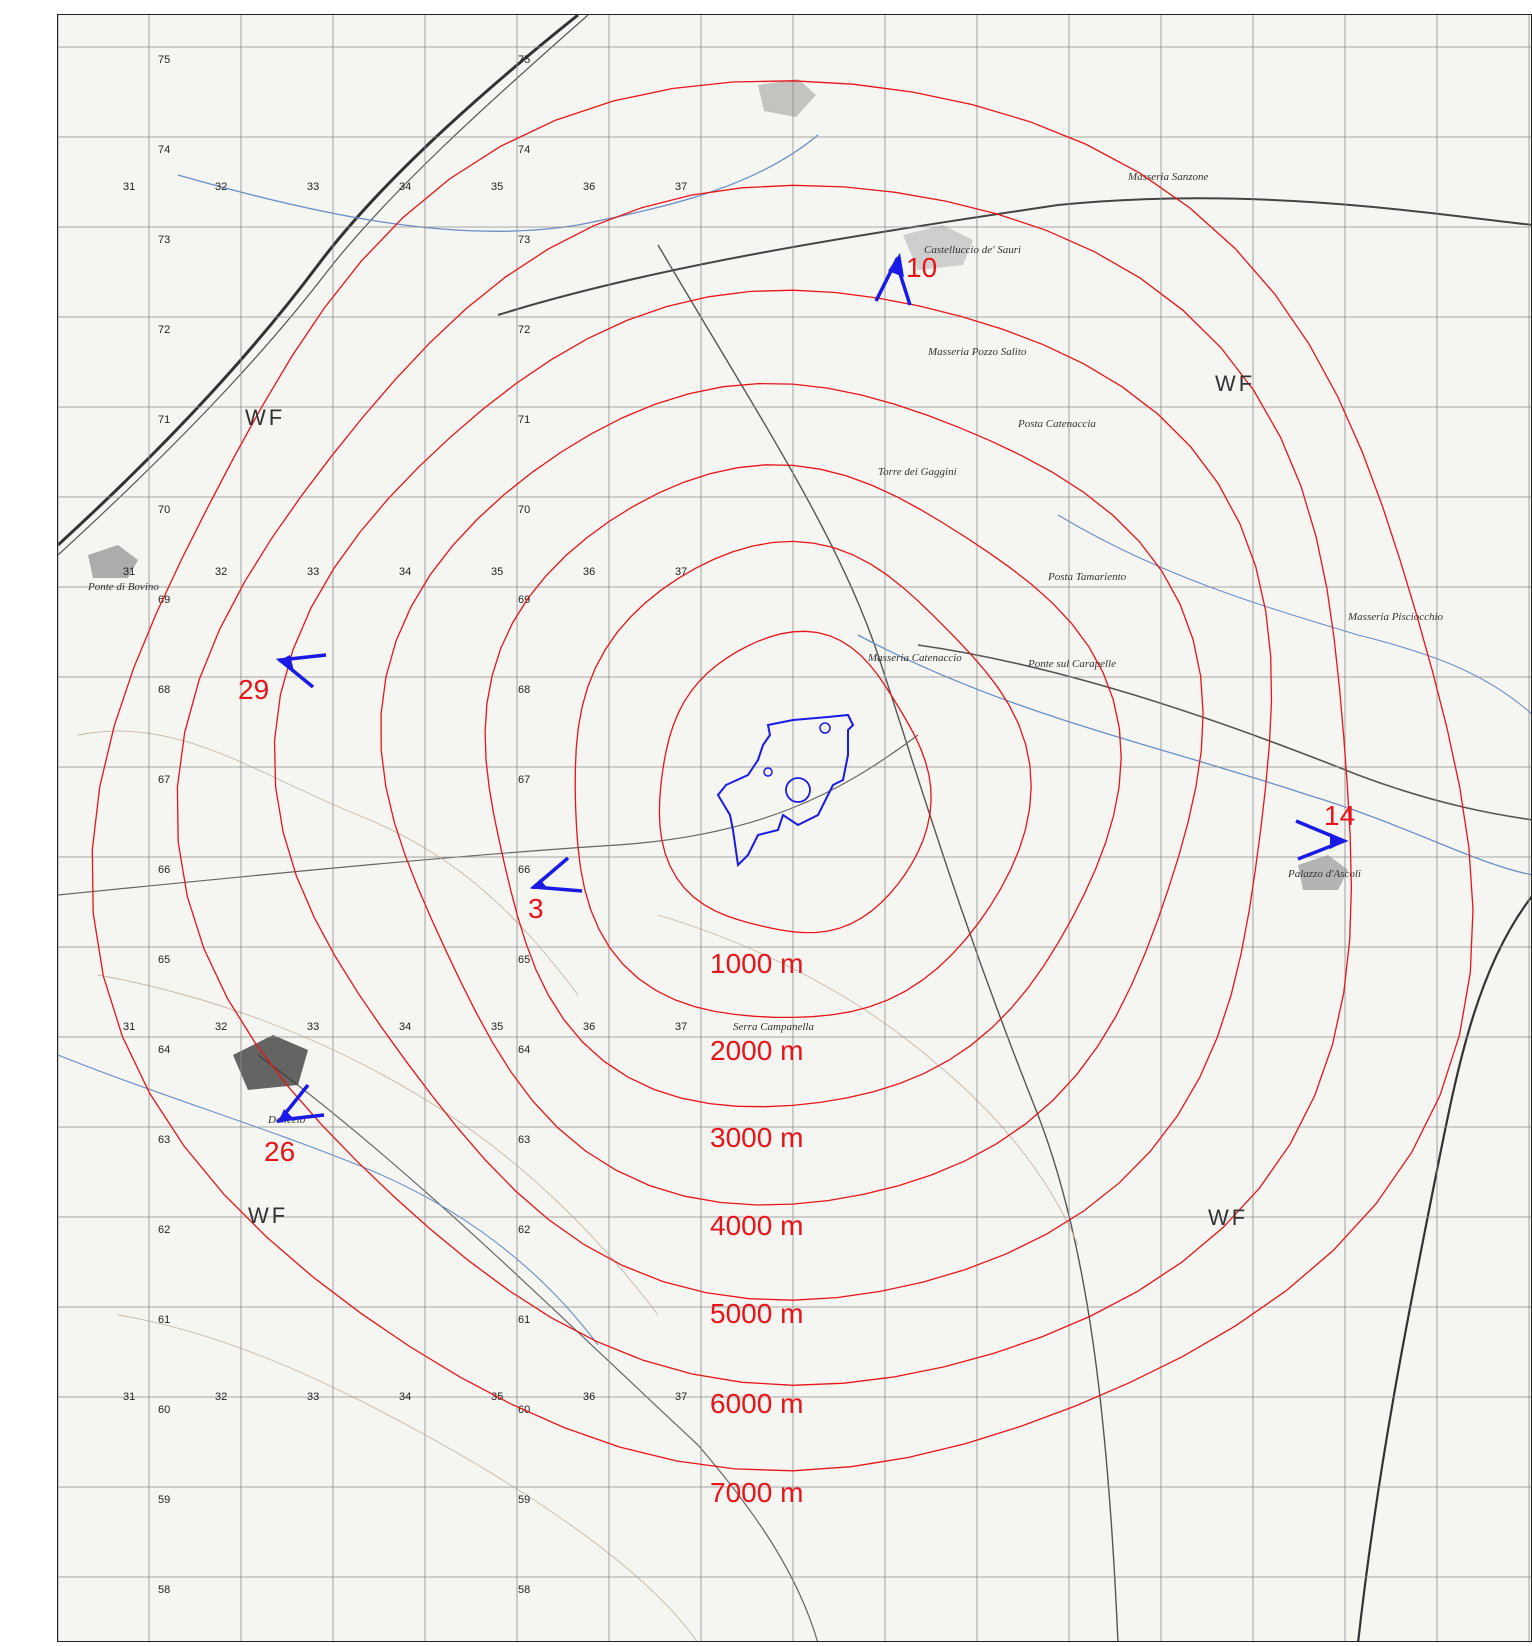 Image resolution: width=1532 pixels, height=1646 pixels. What do you see at coordinates (524, 1140) in the screenshot?
I see `grid-northing-label: 63` at bounding box center [524, 1140].